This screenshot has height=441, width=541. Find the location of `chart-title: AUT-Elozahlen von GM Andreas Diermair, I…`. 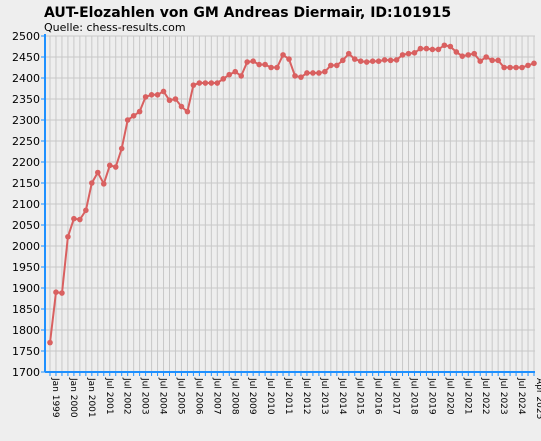

chart-title: AUT-Elozahlen von GM Andreas Diermair, I… is located at coordinates (247, 13).